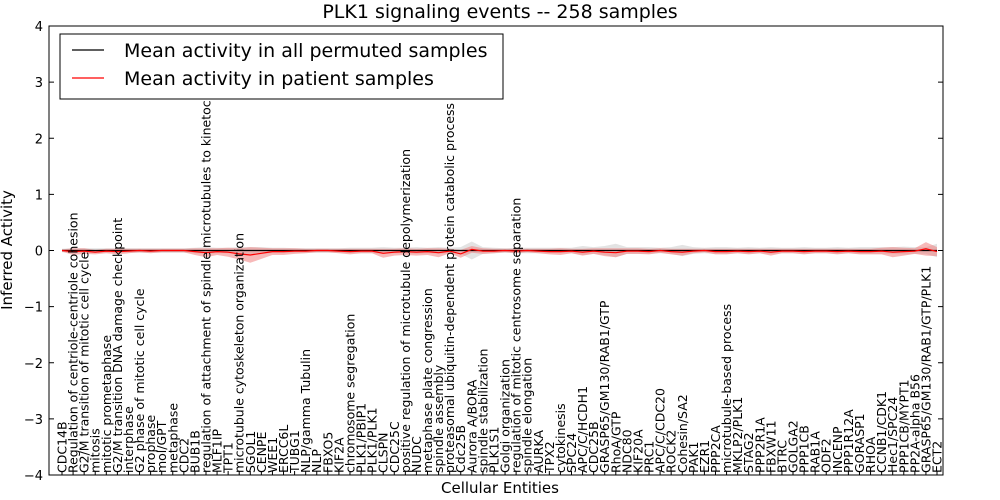 The width and height of the screenshot is (1000, 500). What do you see at coordinates (33, 364) in the screenshot?
I see `y-tick-label: −2` at bounding box center [33, 364].